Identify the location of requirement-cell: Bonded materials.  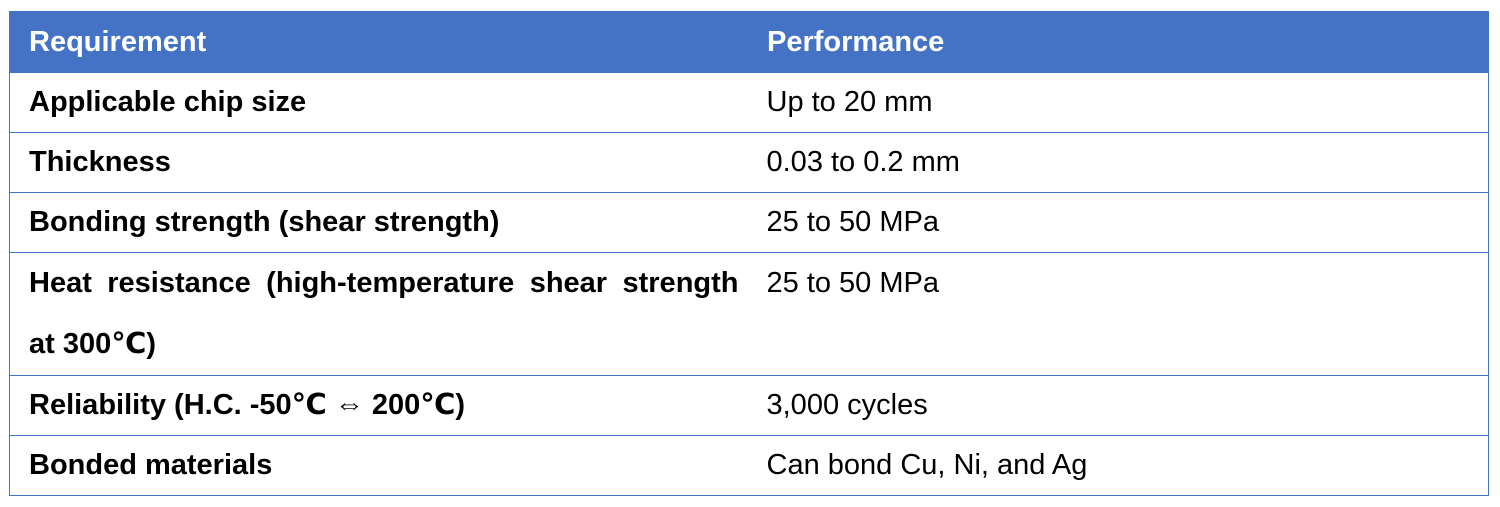
(374, 465).